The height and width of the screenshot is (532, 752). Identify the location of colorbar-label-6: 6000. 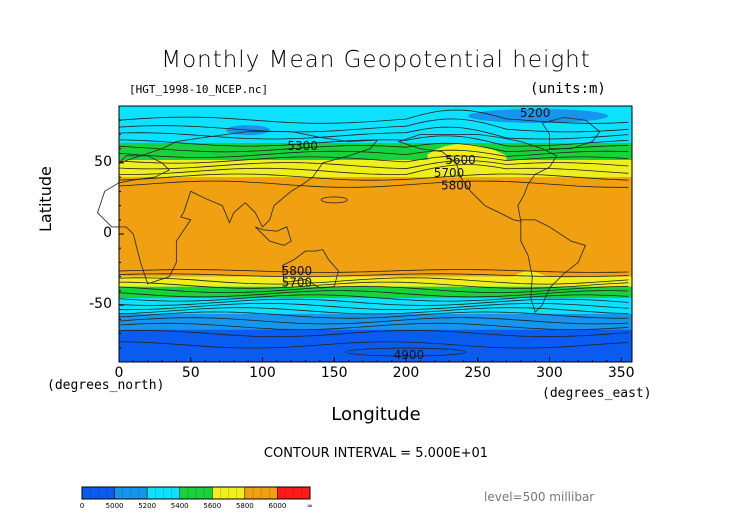
(278, 506).